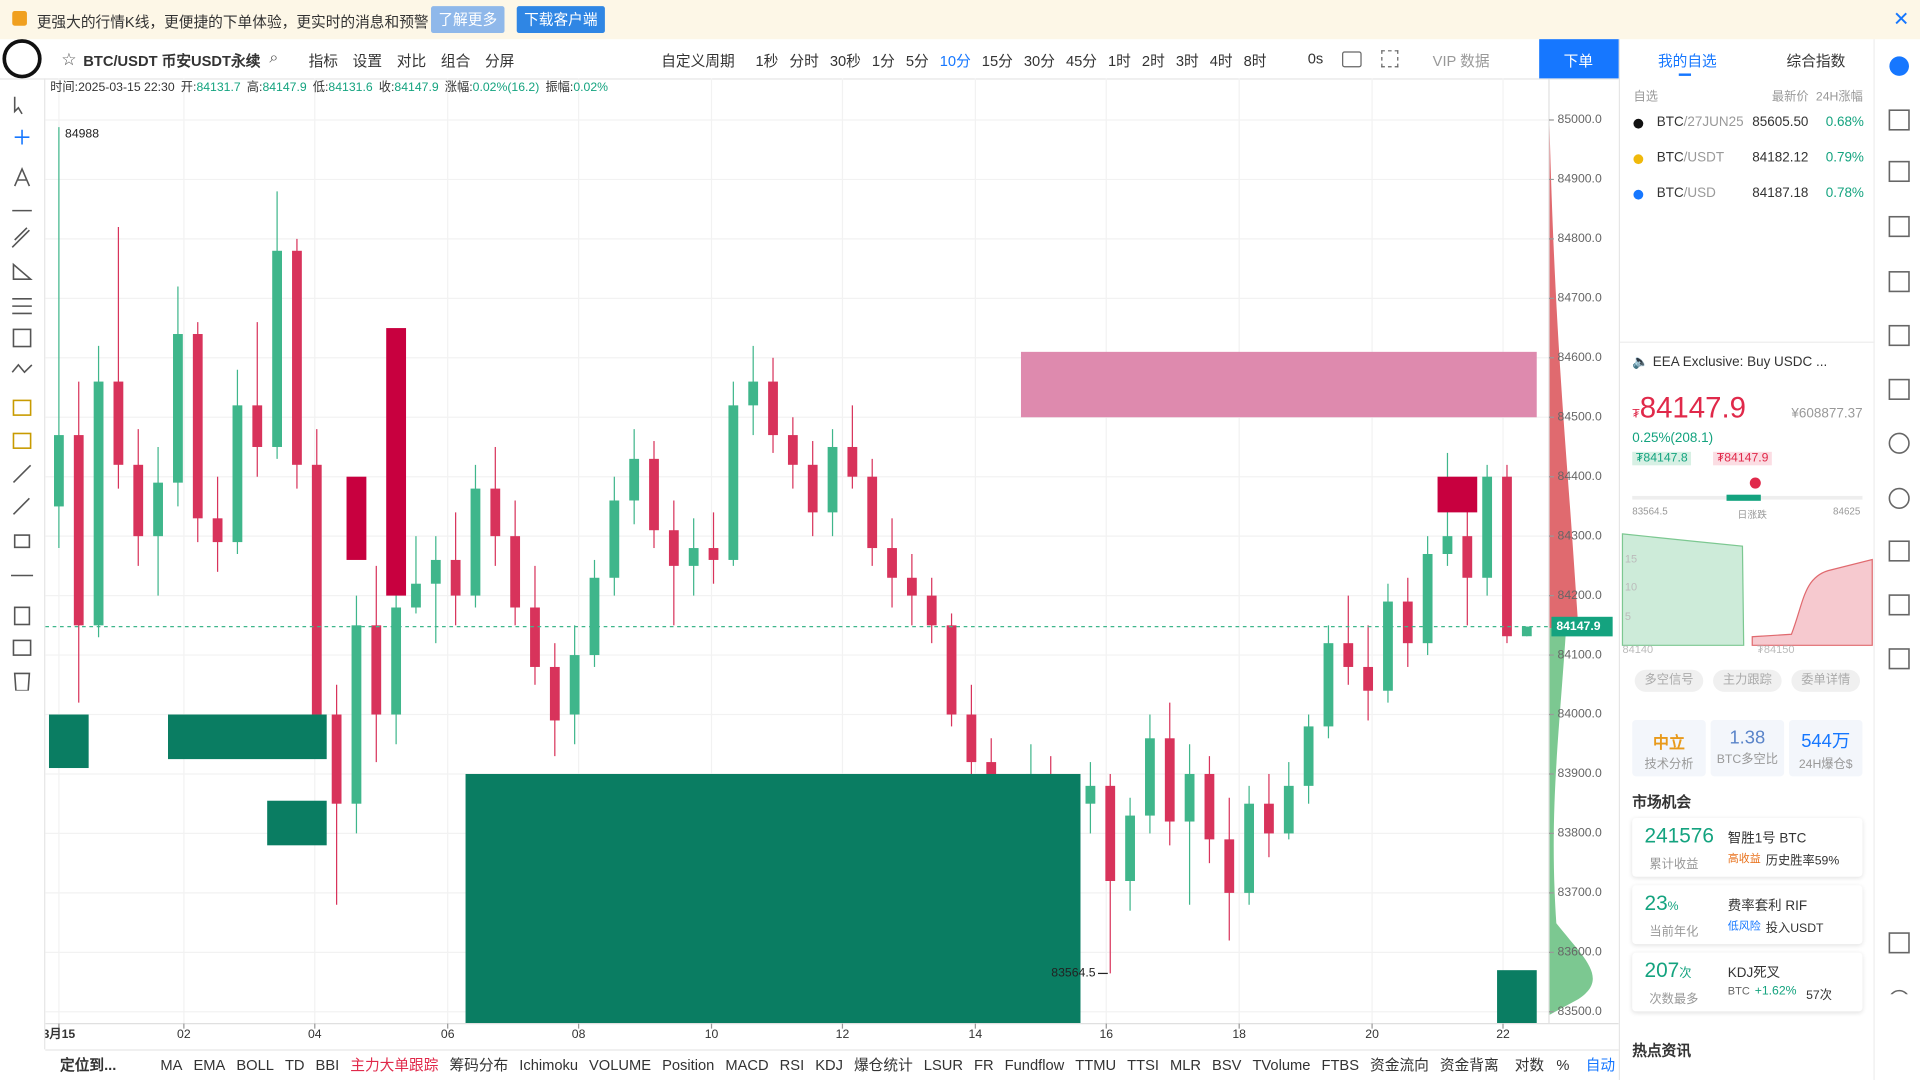 The height and width of the screenshot is (1080, 1920). Describe the element at coordinates (620, 1065) in the screenshot. I see `subchart: VOLUME` at that location.